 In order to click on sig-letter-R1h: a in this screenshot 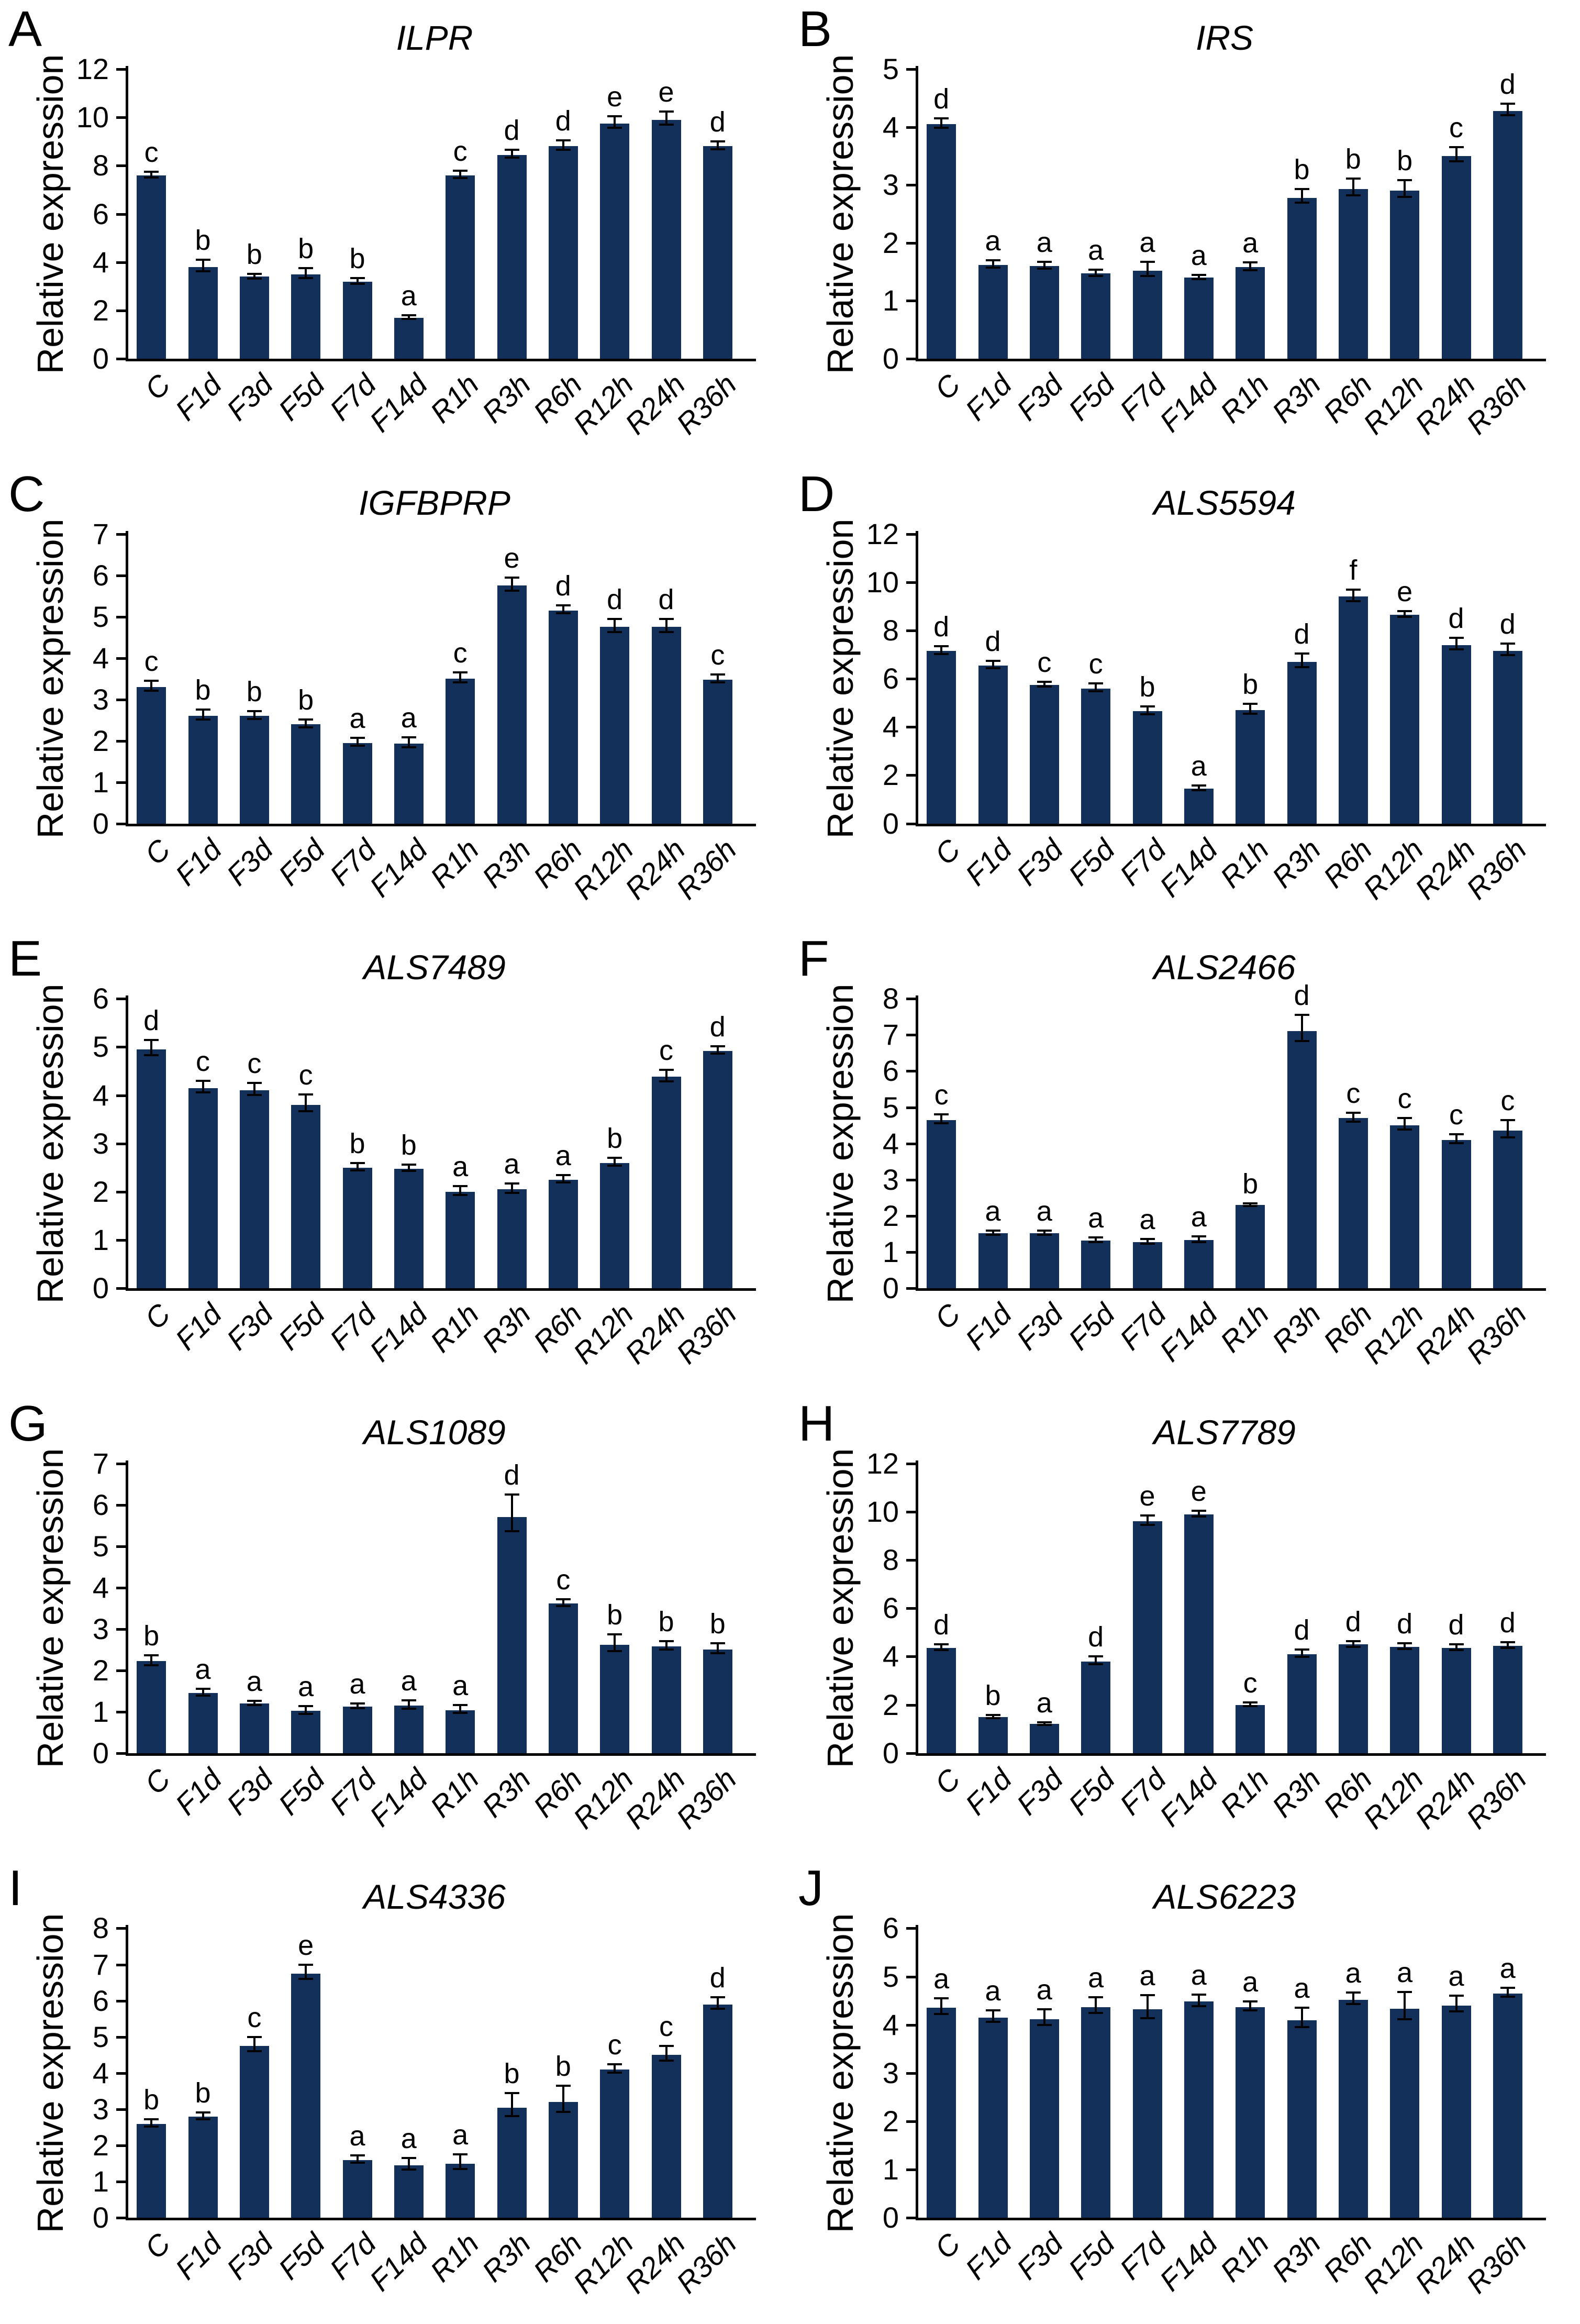, I will do `click(460, 1686)`.